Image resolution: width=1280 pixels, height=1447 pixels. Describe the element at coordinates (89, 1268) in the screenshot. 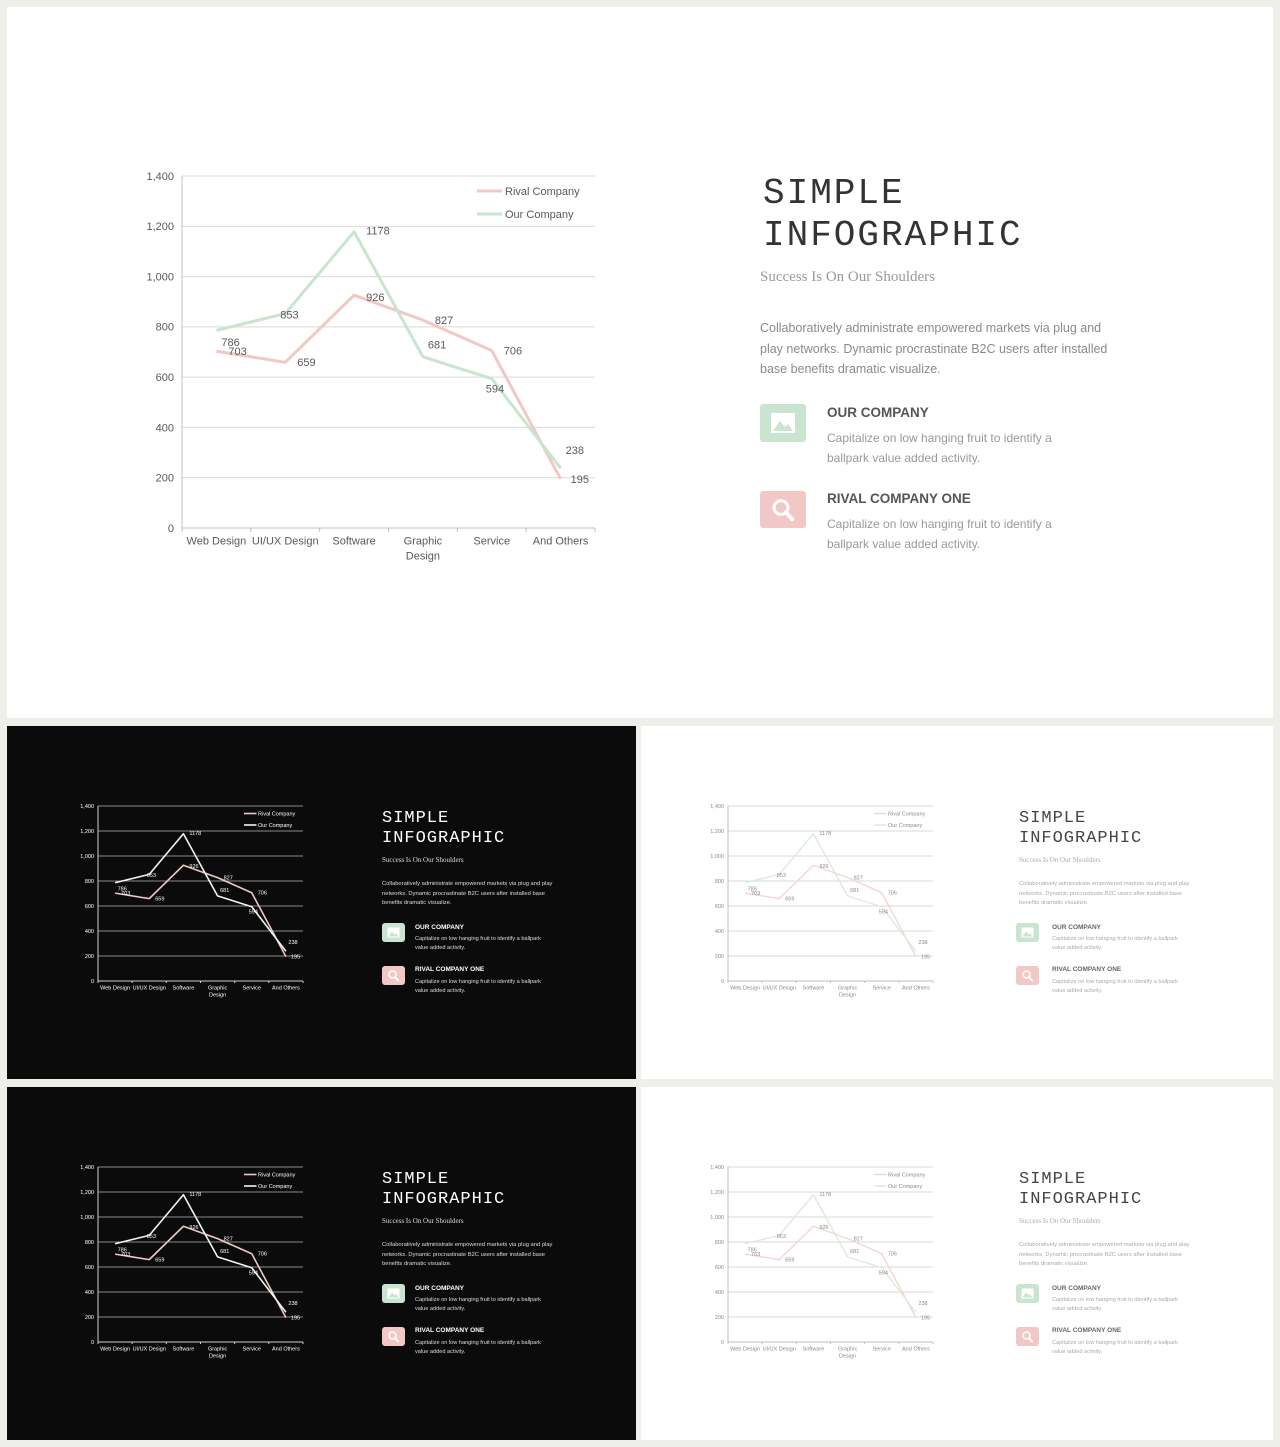

I see `y-tick-label: 600` at that location.